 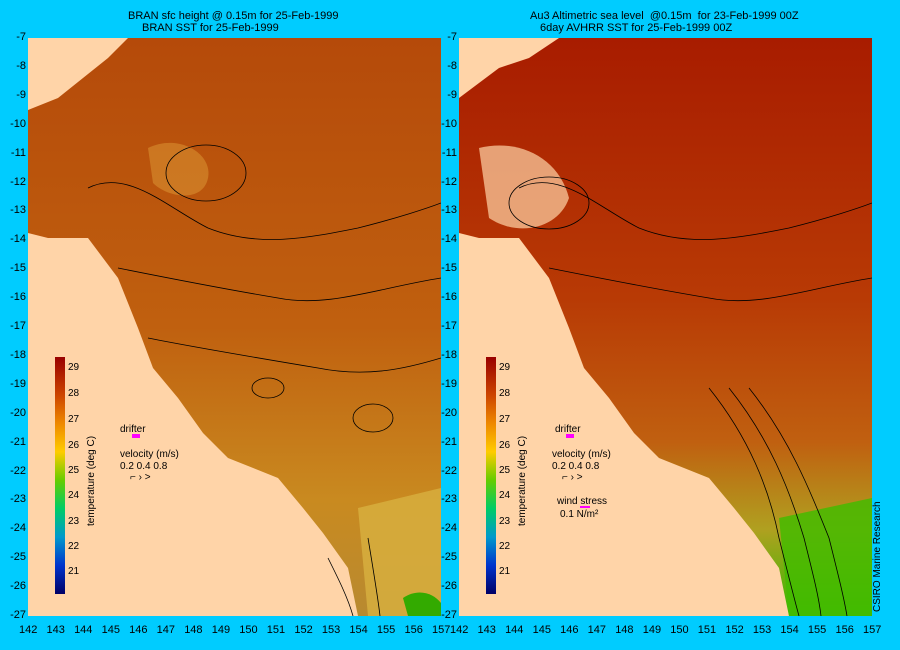 I want to click on right-wind-marker, so click(x=585, y=507).